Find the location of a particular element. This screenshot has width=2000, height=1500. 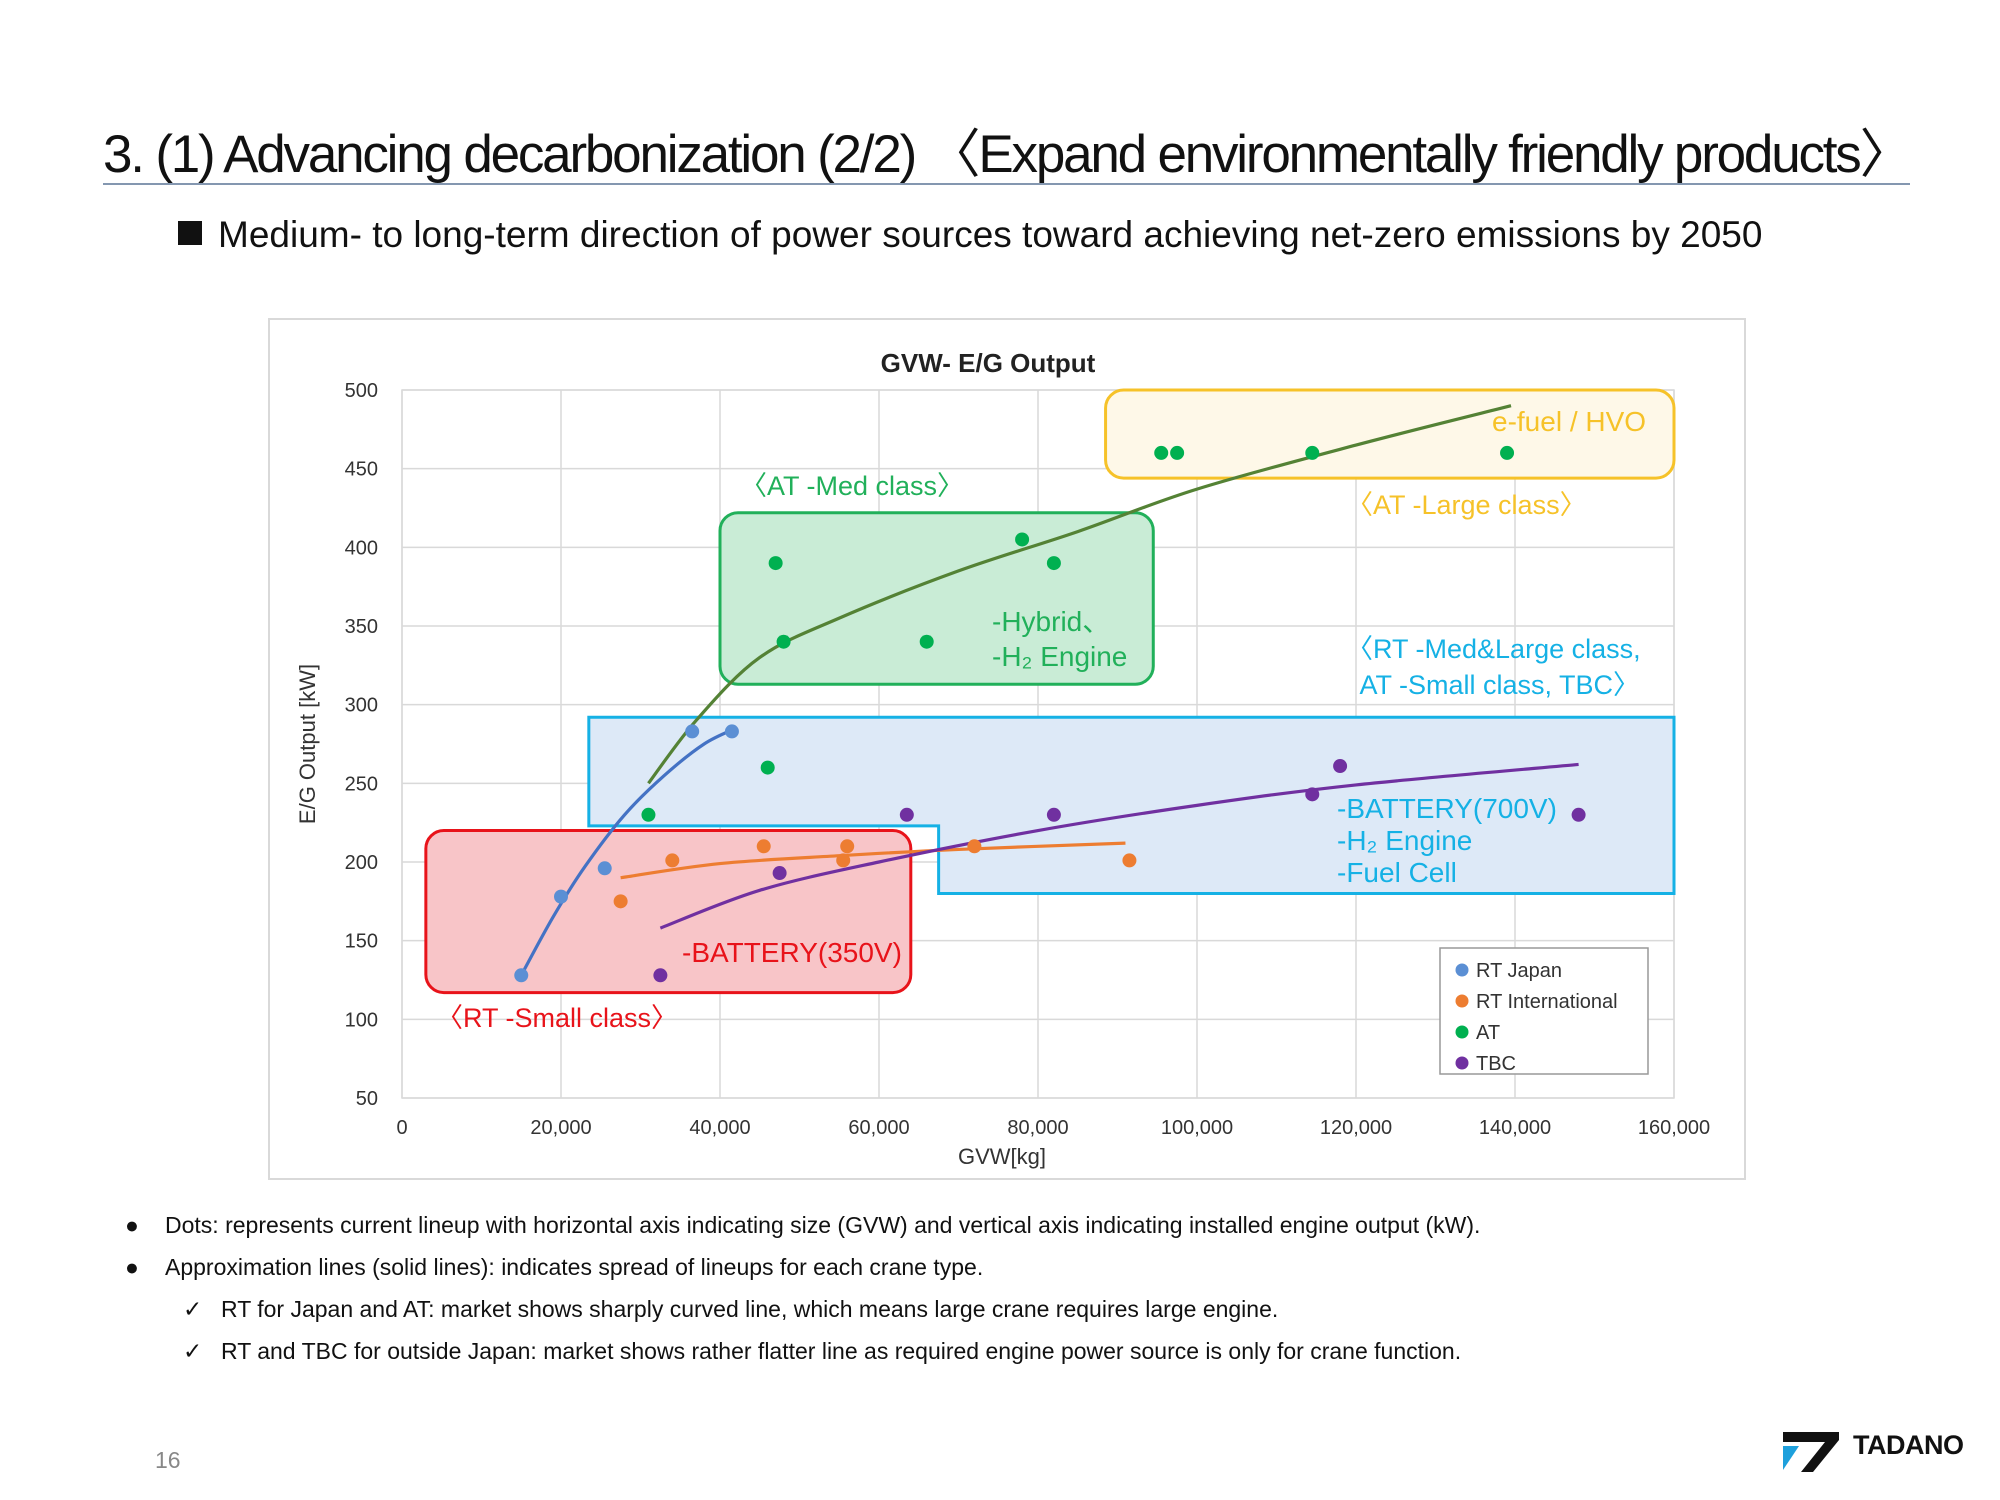

region-label: 〈RT -Med&Large class, is located at coordinates (1493, 649).